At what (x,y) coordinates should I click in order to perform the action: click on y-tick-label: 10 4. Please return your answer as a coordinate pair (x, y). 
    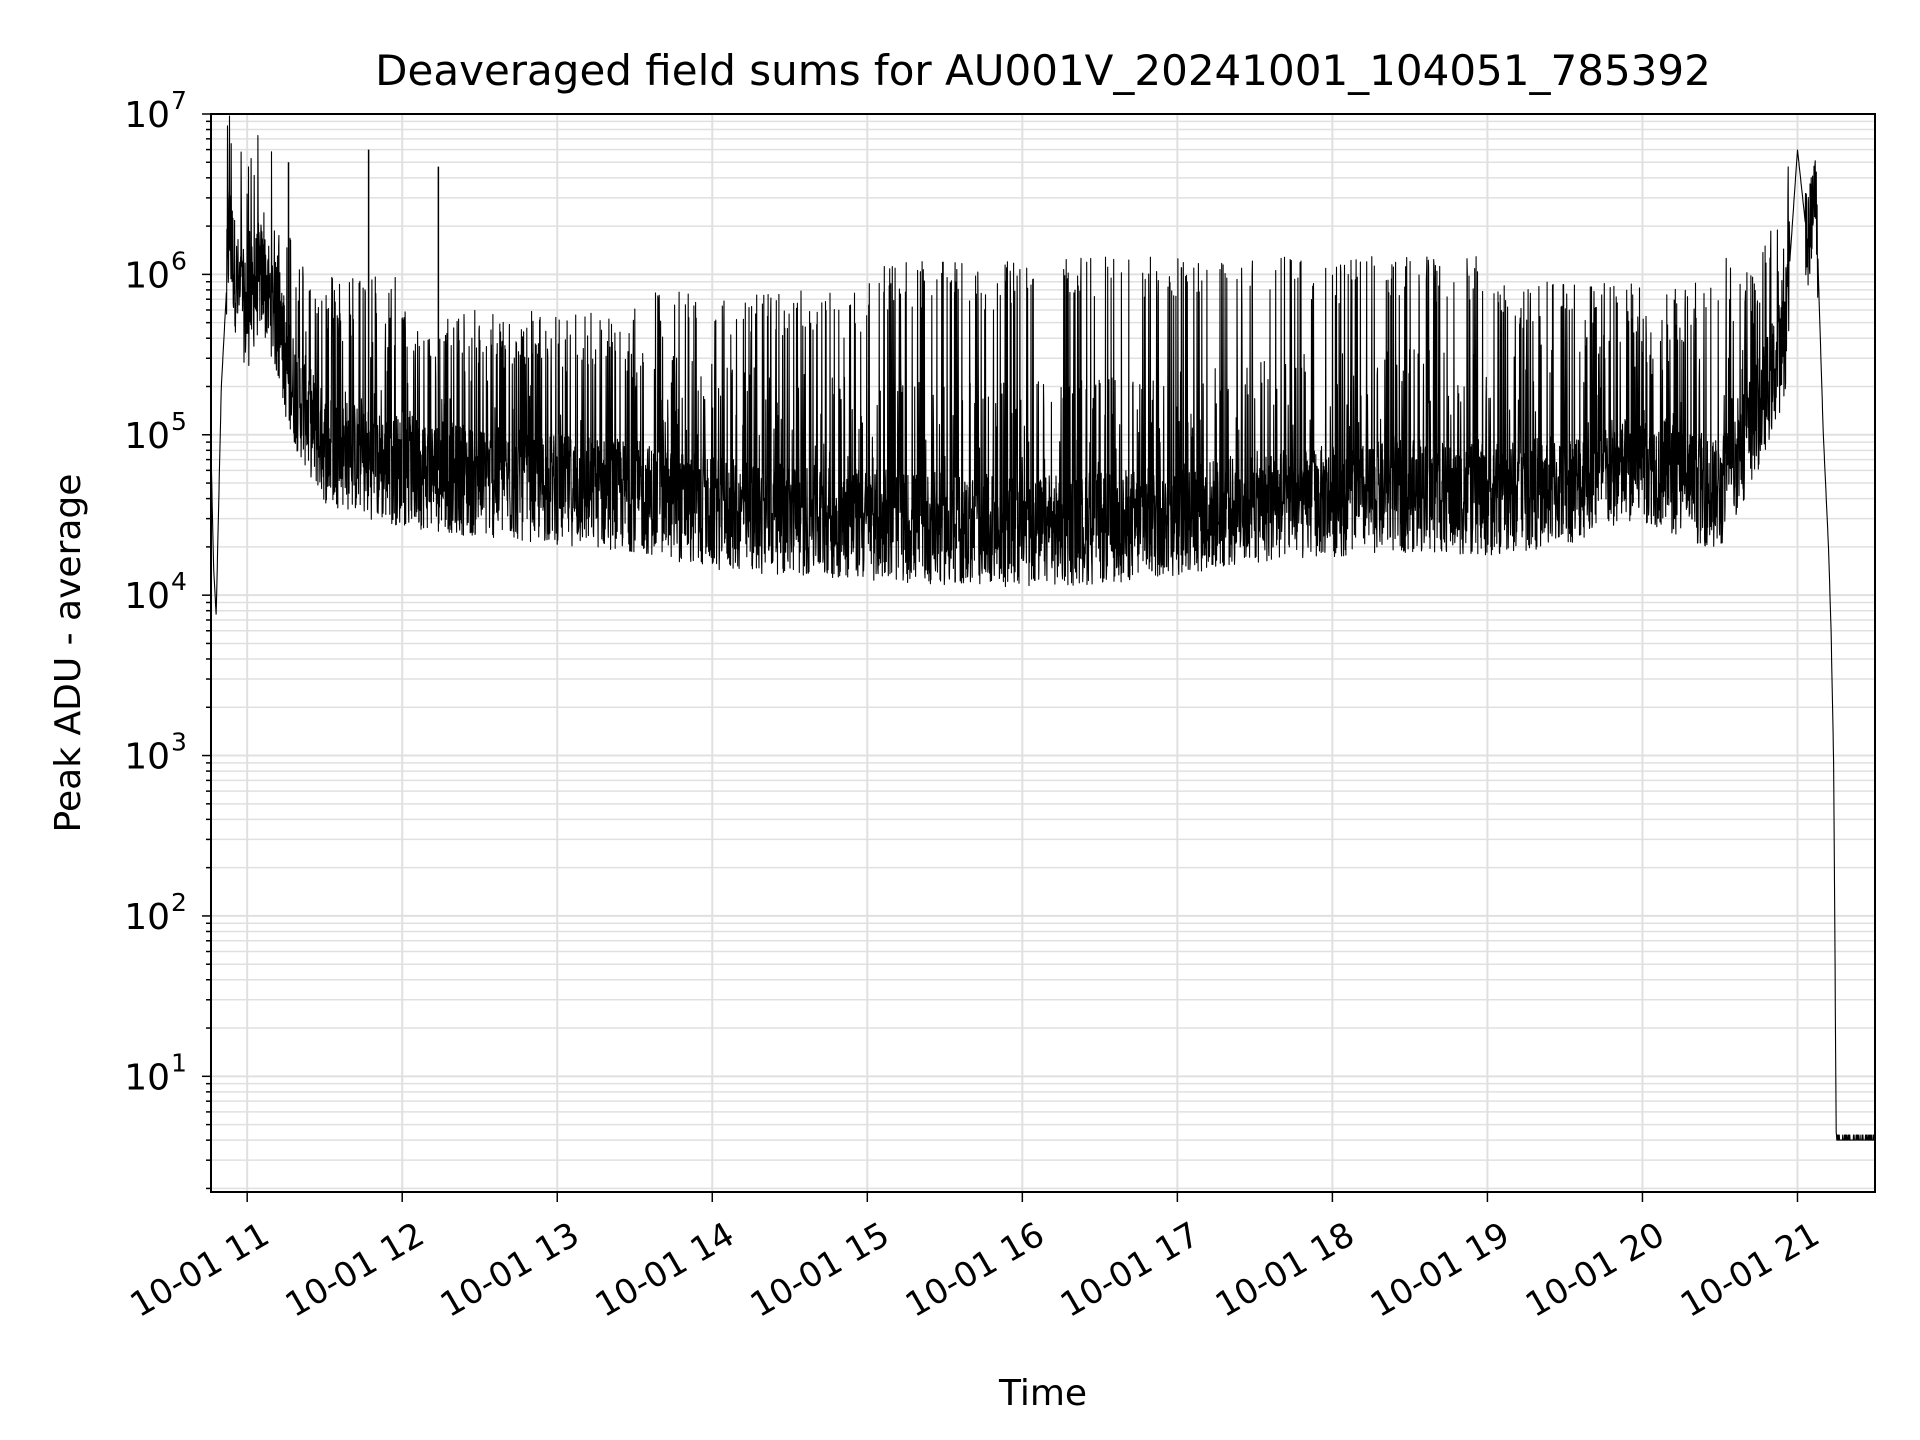
    Looking at the image, I should click on (155, 592).